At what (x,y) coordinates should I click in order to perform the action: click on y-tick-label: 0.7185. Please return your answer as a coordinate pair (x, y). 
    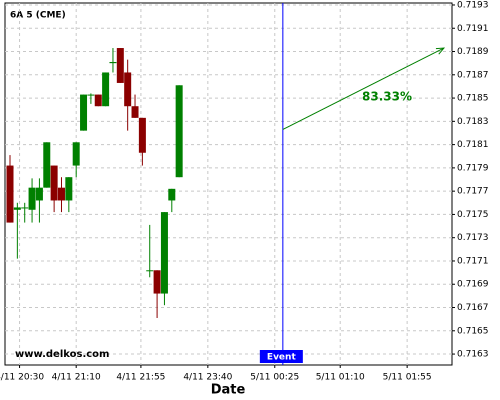
    Looking at the image, I should click on (473, 99).